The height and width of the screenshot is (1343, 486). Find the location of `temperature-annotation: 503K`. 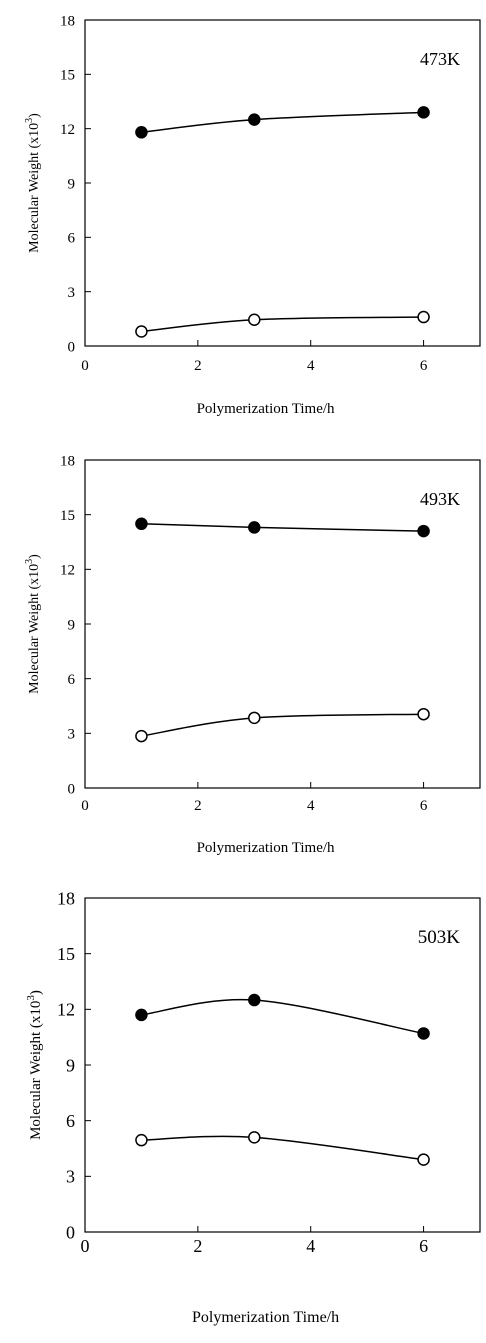

temperature-annotation: 503K is located at coordinates (439, 937).